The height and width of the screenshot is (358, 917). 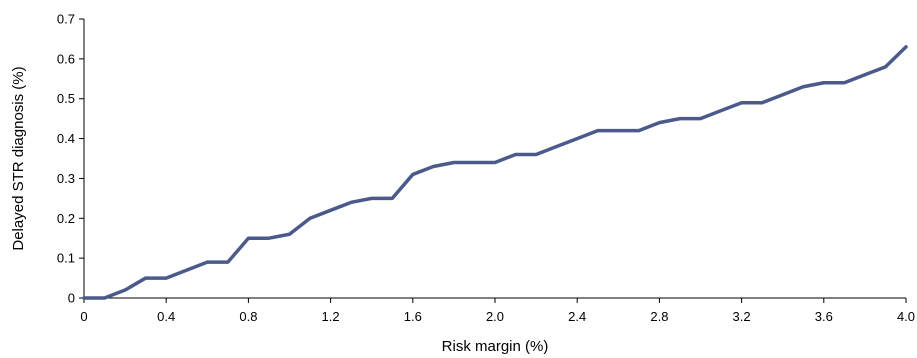 I want to click on x-tick-label: 3.2, so click(x=742, y=316).